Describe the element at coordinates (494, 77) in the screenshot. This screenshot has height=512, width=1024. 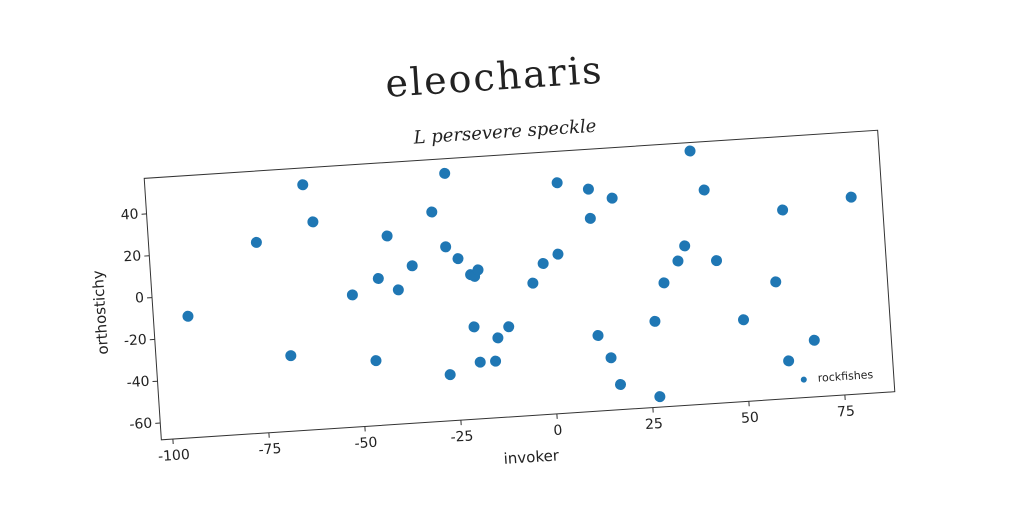
I see `chart-title: eleocharis` at that location.